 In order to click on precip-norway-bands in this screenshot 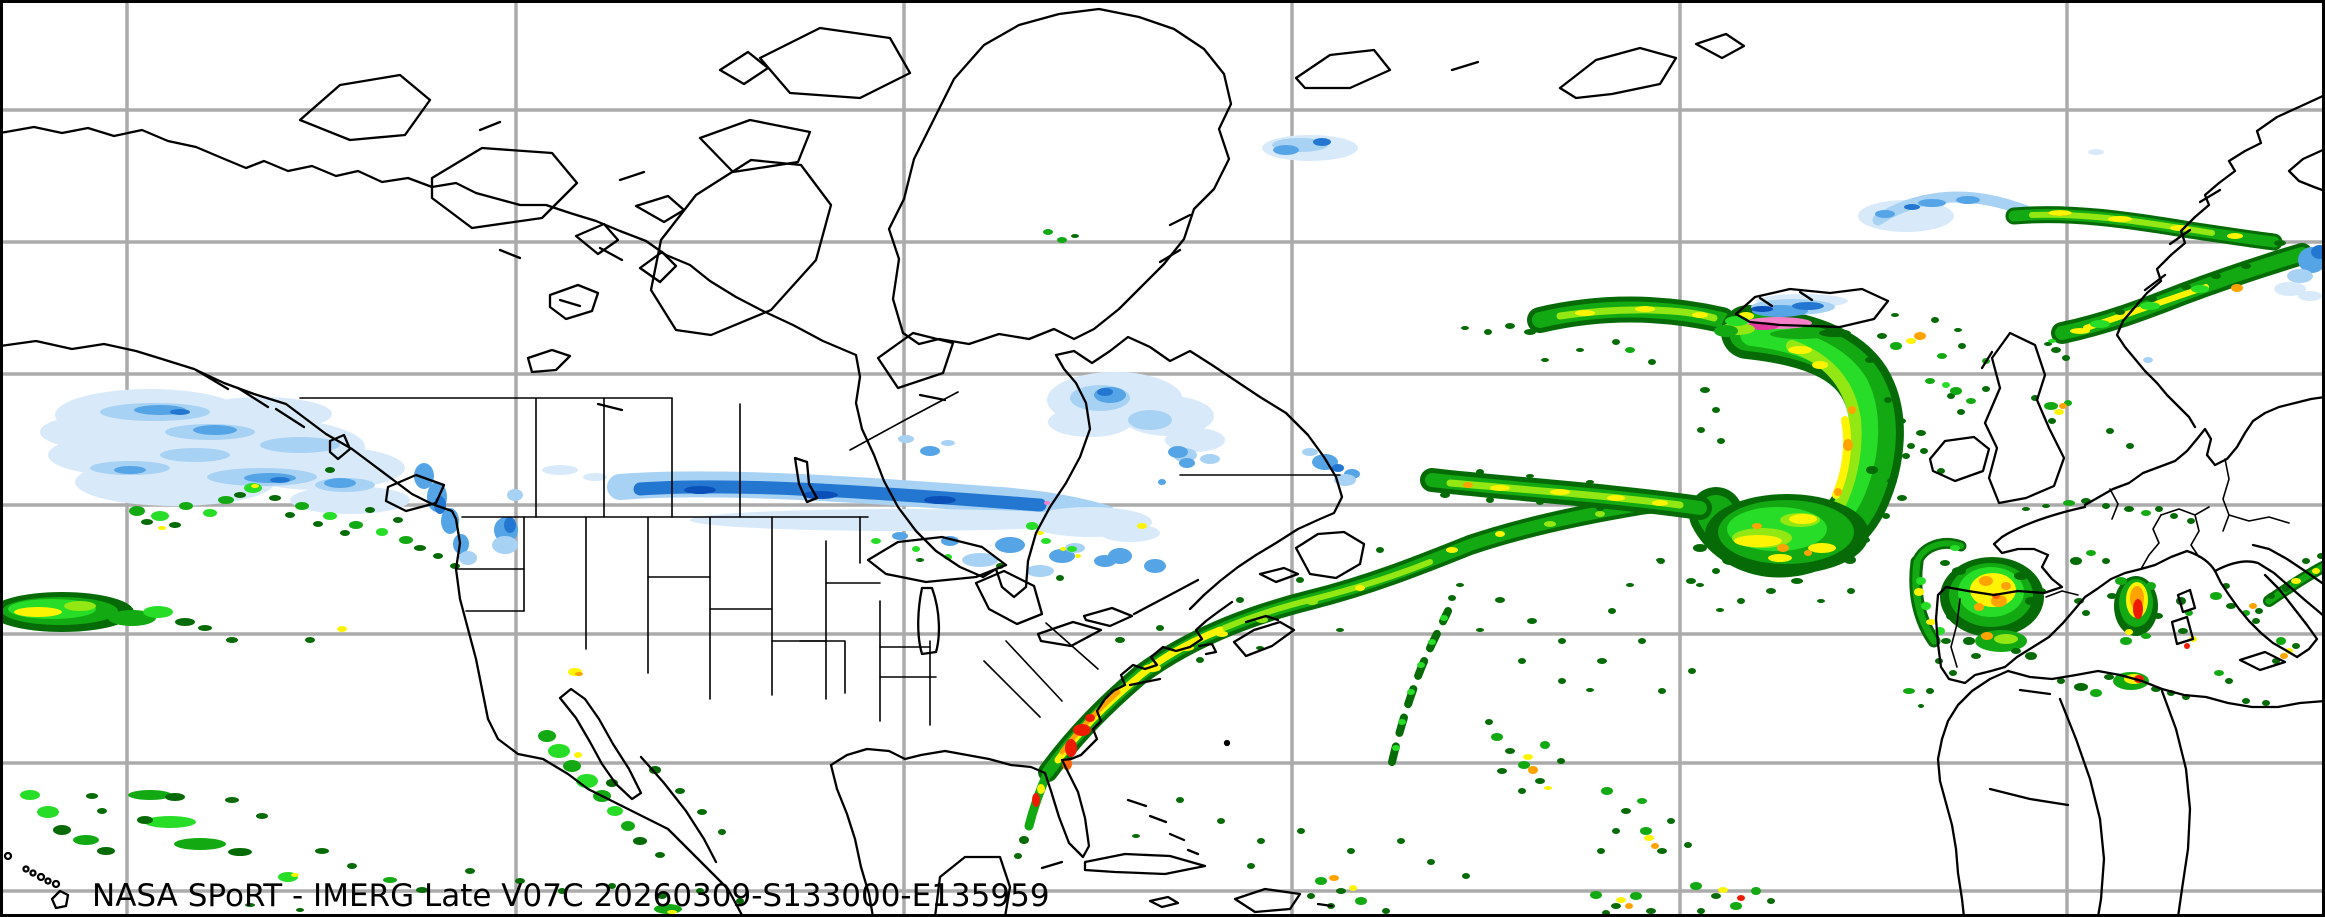, I will do `click(2091, 256)`.